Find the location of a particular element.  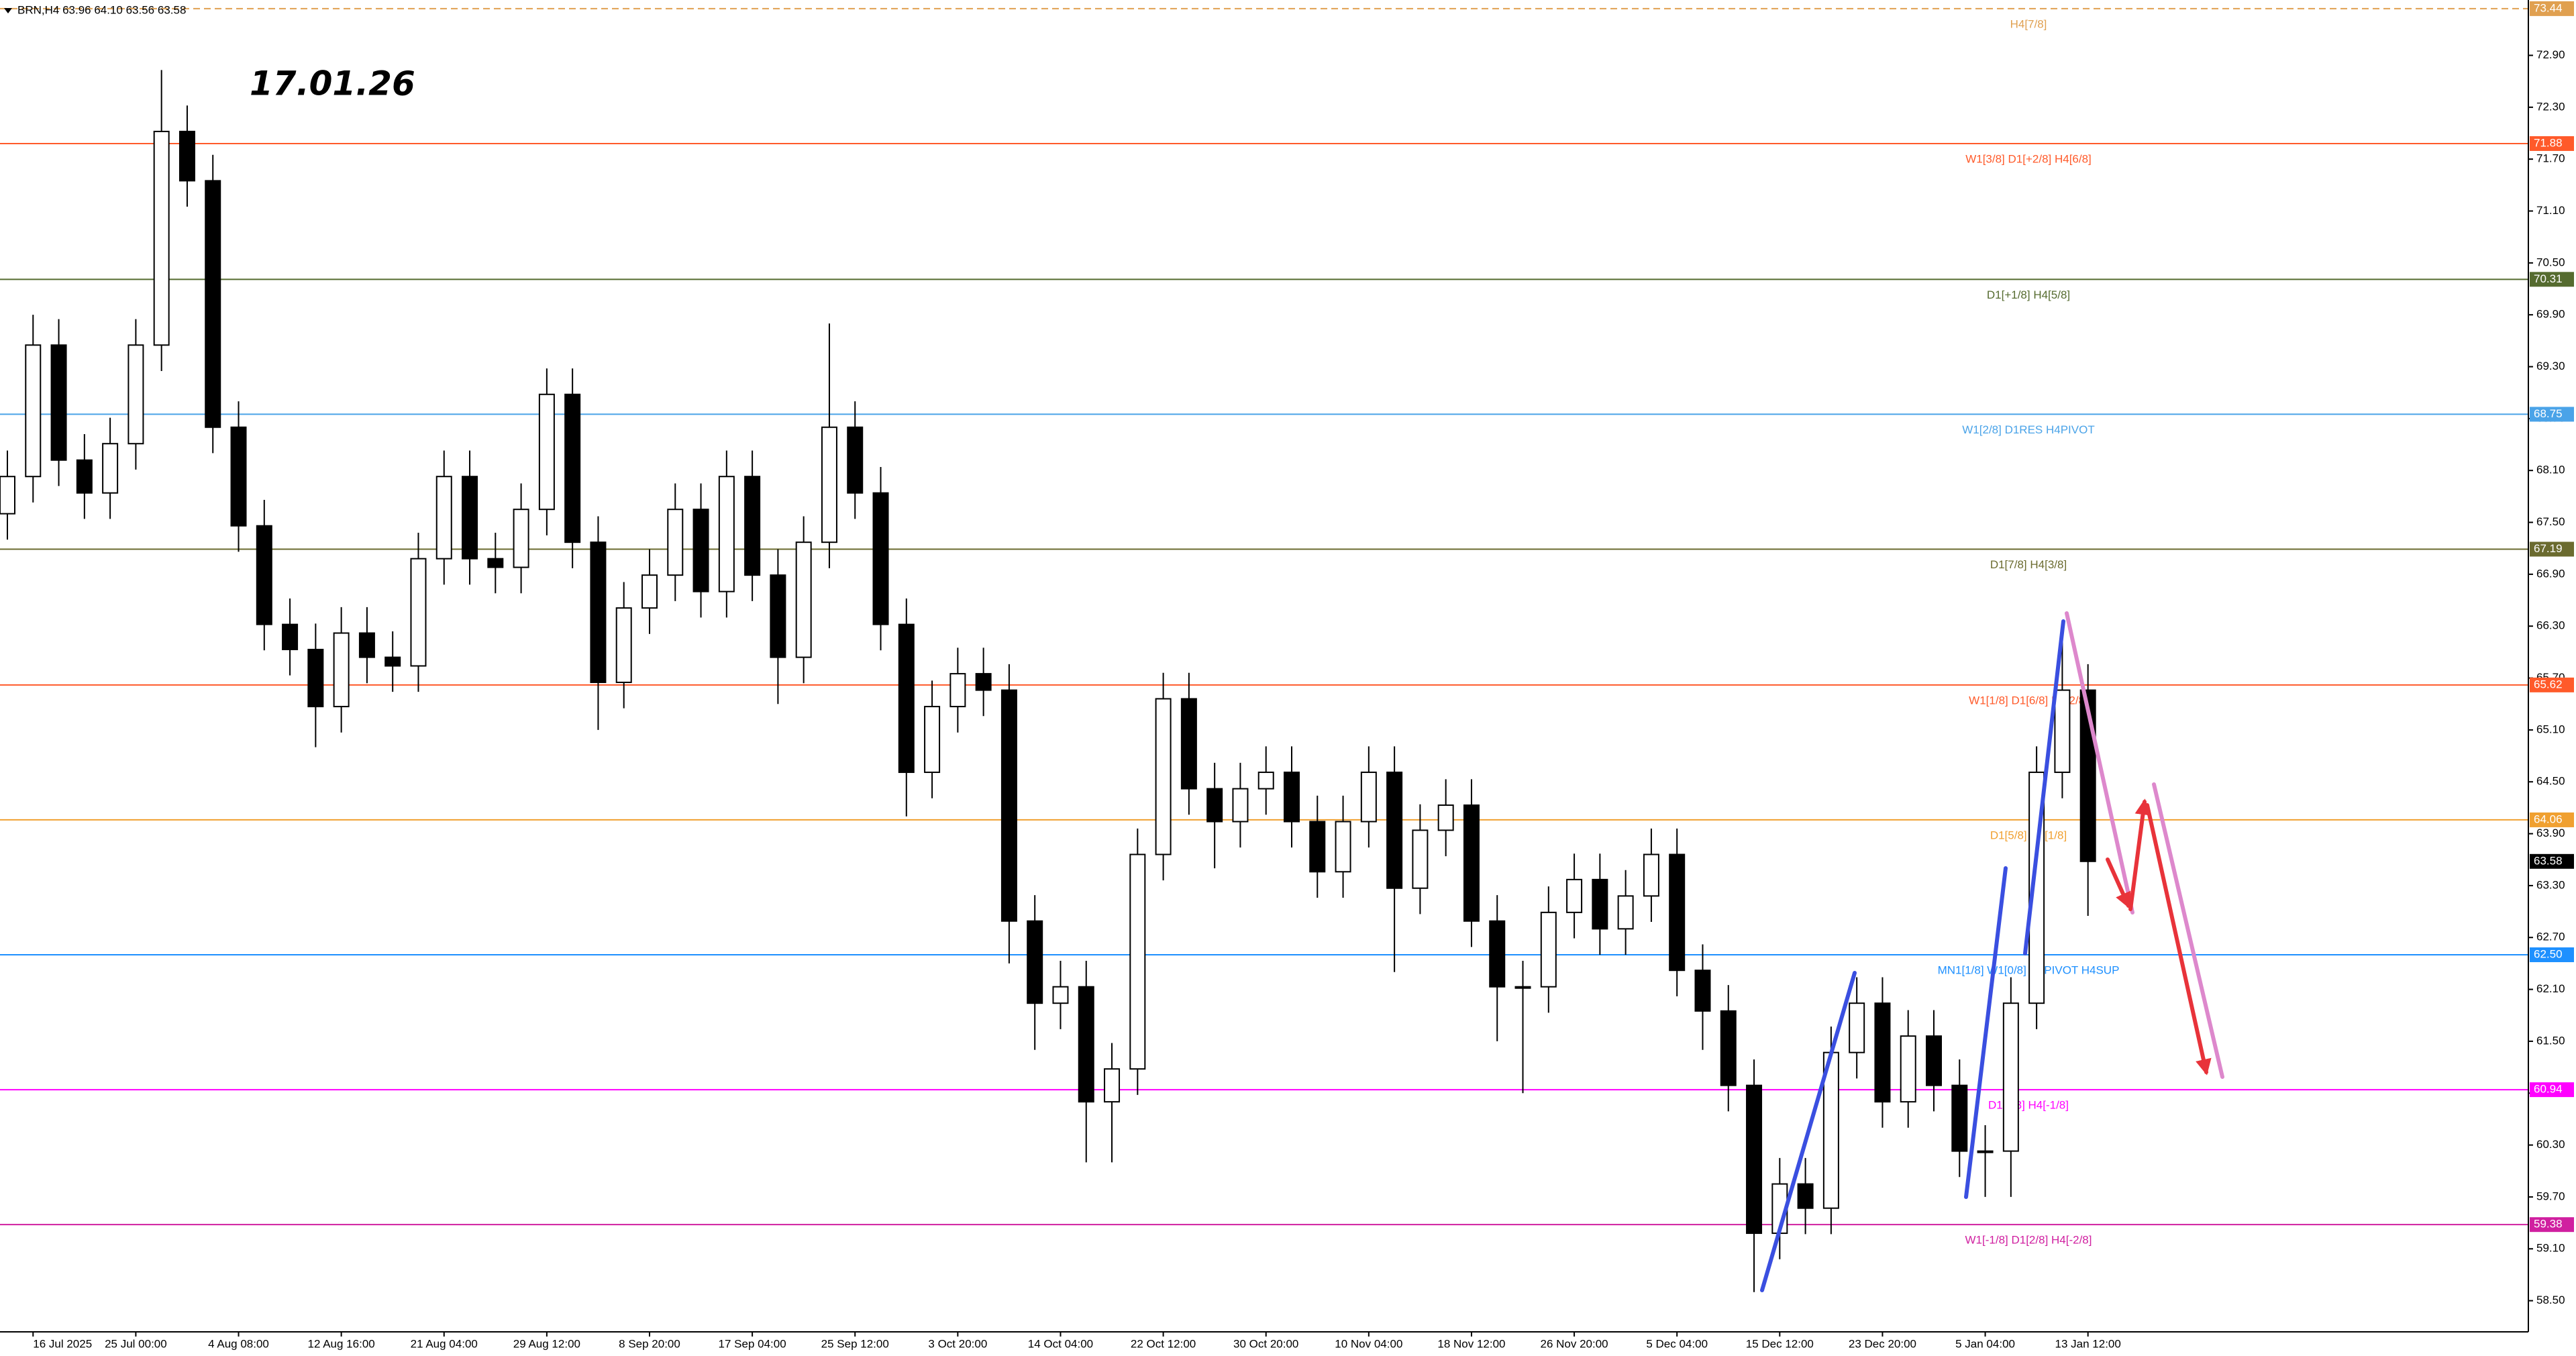

level-price-label: 70.31 is located at coordinates (2548, 278).